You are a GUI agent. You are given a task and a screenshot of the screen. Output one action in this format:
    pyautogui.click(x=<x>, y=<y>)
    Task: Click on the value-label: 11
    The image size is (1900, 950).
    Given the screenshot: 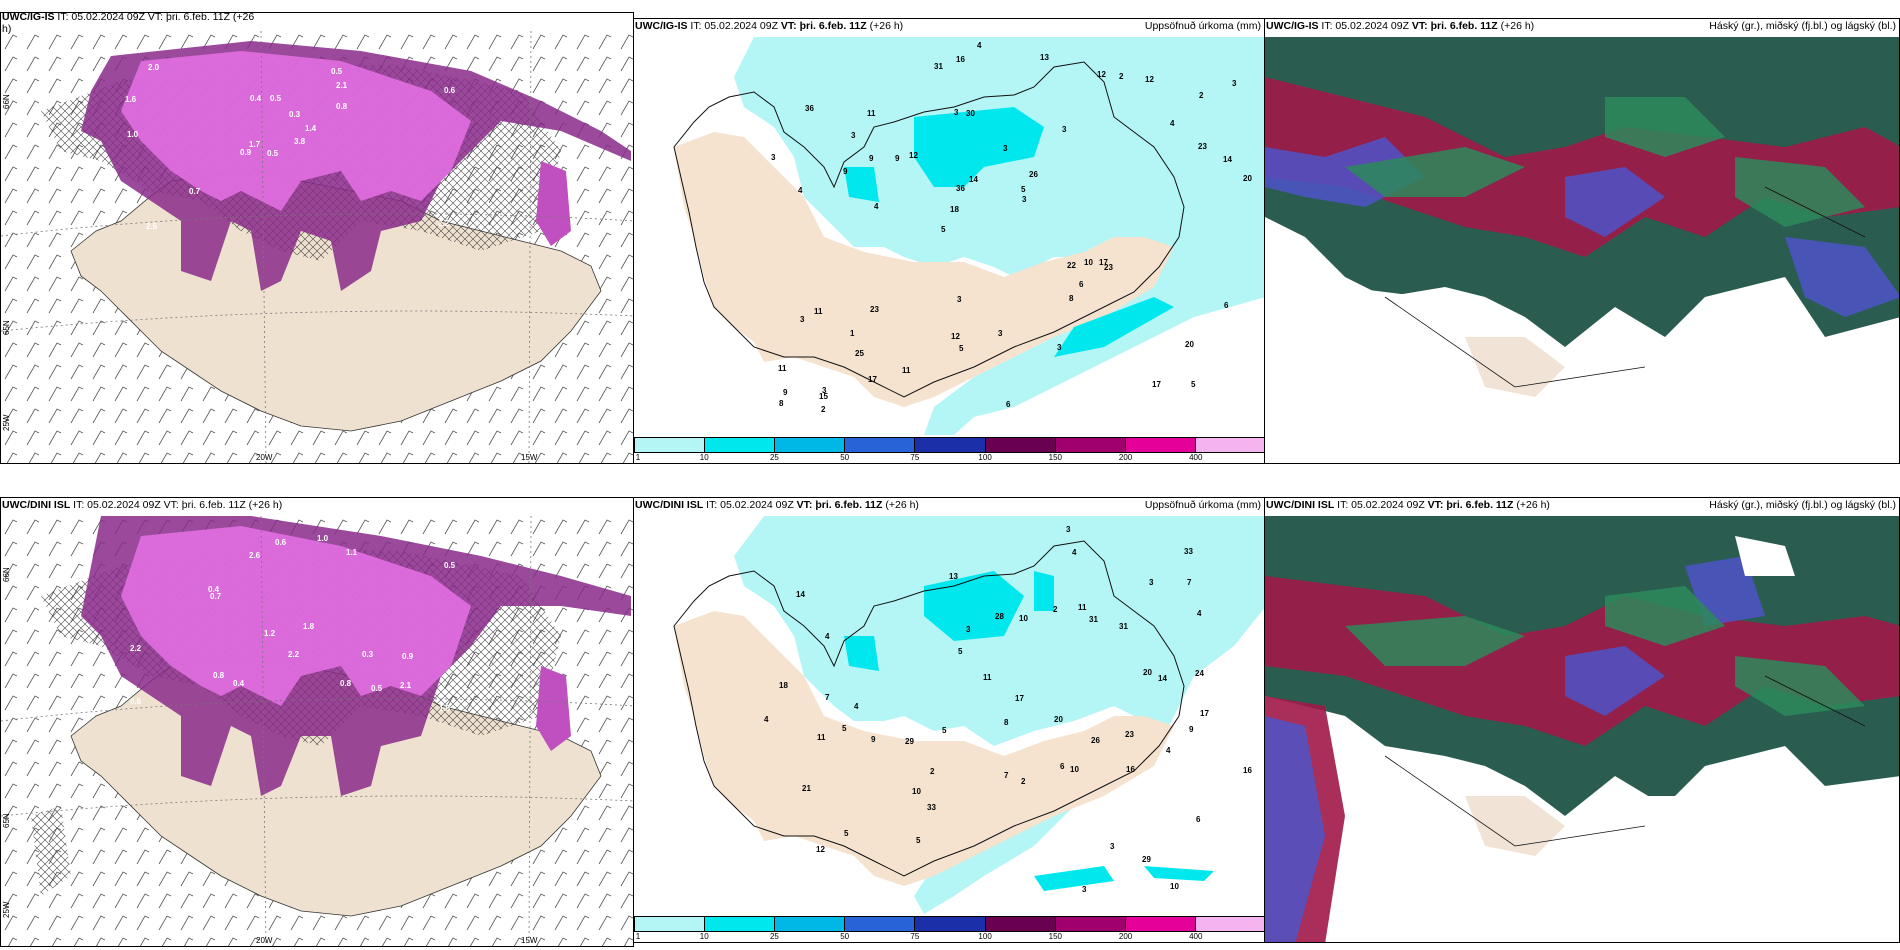 What is the action you would take?
    pyautogui.click(x=987, y=677)
    